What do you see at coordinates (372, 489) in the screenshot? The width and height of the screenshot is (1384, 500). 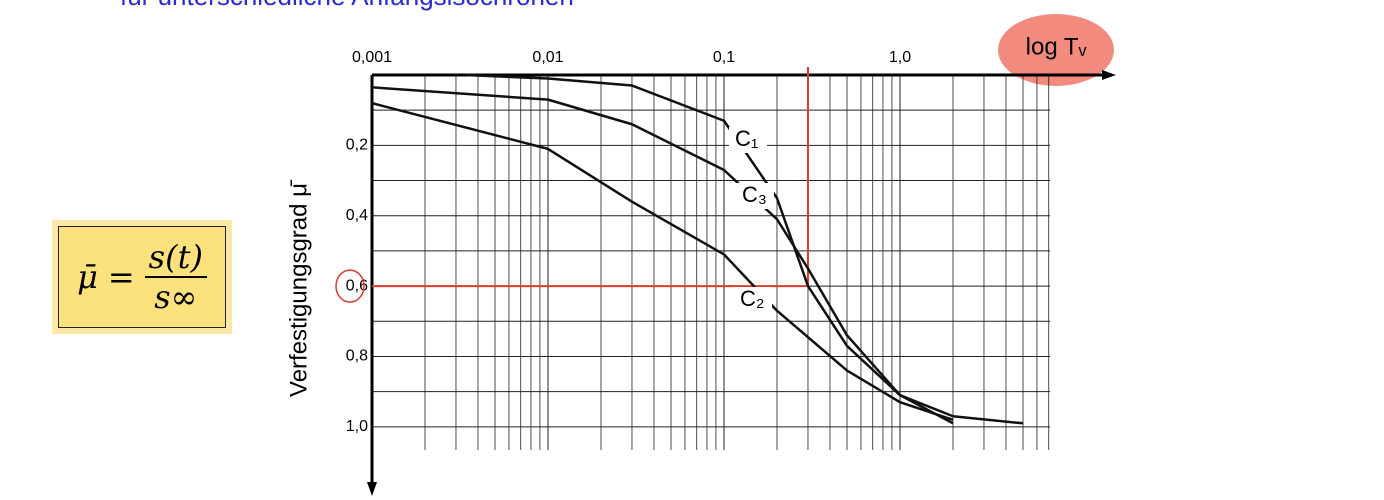 I see `y-axis-arrow` at bounding box center [372, 489].